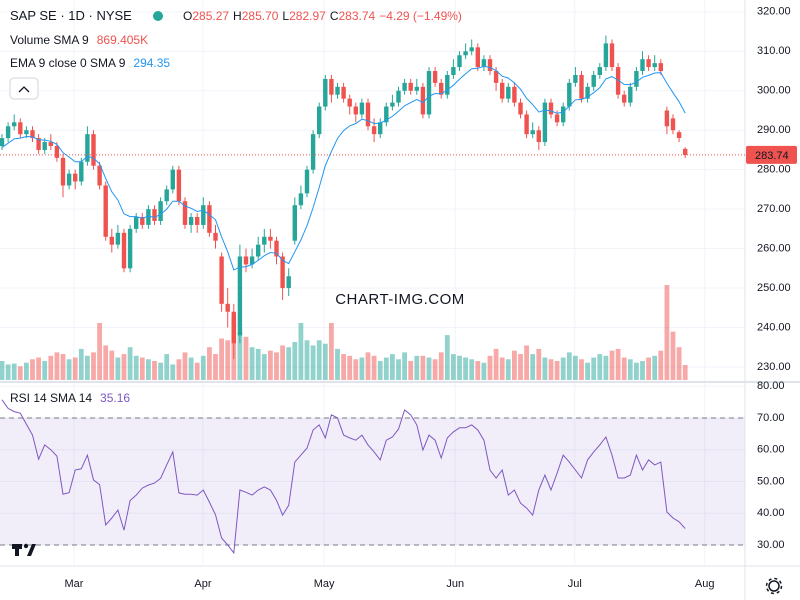 The width and height of the screenshot is (800, 600). What do you see at coordinates (774, 586) in the screenshot?
I see `settings-icon` at bounding box center [774, 586].